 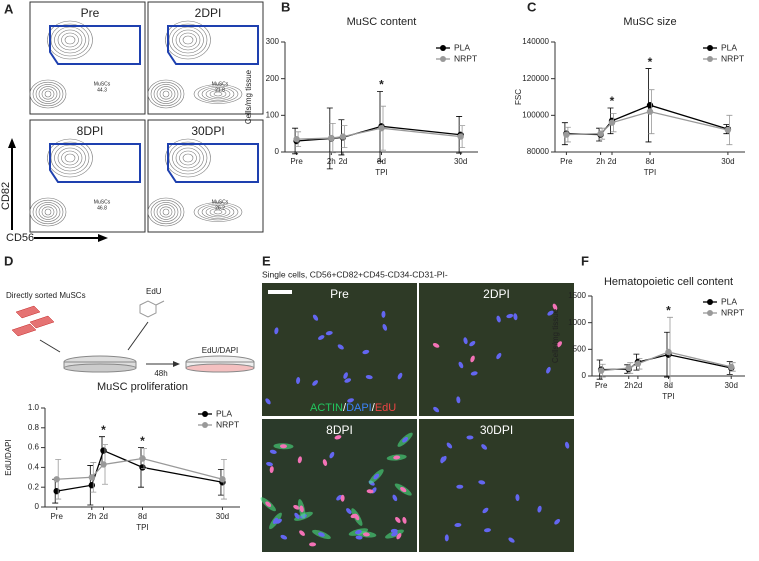 I want to click on y-tick-label: 1500, so click(x=577, y=295).